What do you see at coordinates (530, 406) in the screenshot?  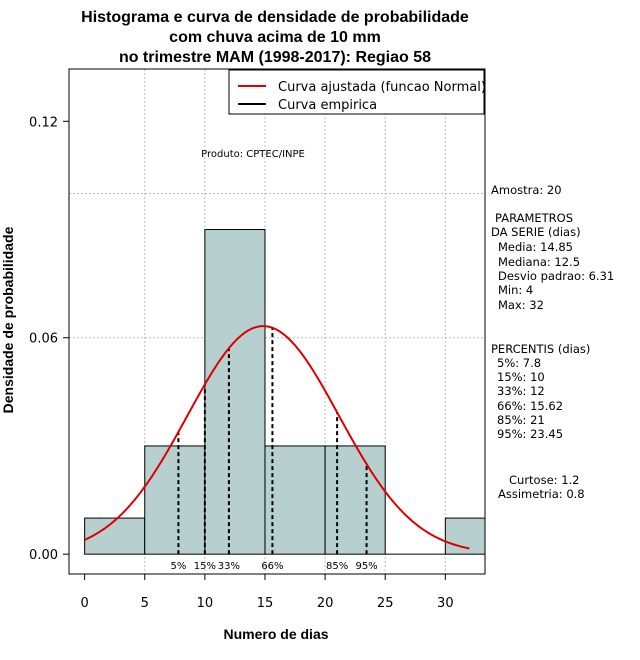 I see `percentil-66: 66%: 15.62` at bounding box center [530, 406].